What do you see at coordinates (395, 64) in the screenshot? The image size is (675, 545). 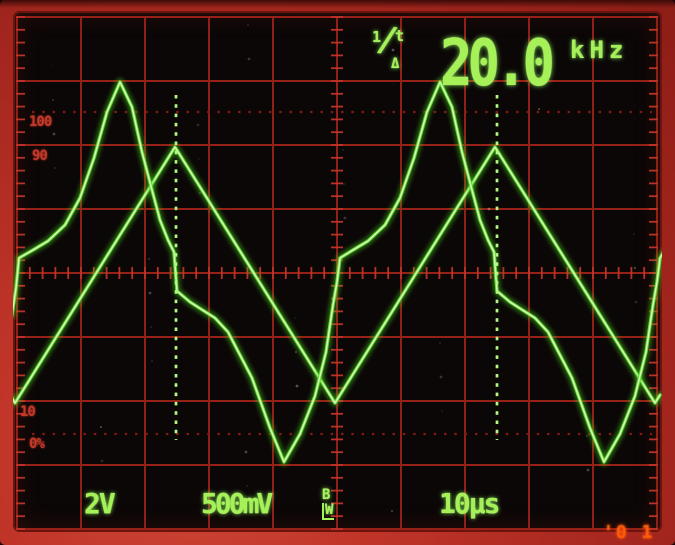 I see `delta-icon: Δ` at bounding box center [395, 64].